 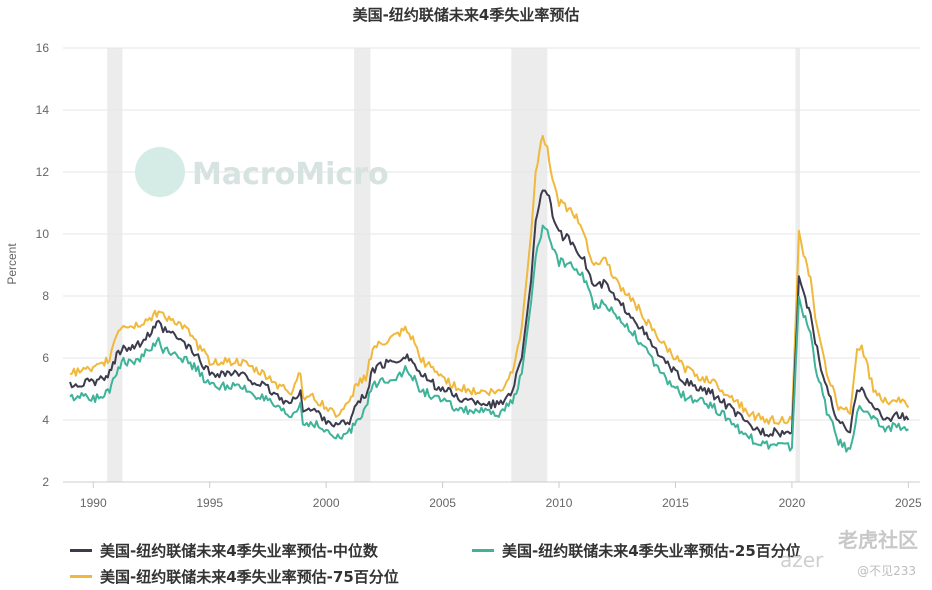 I want to click on x-axis: 1990 1995 2000 2005 2010 2015 2020 2025, so click(x=492, y=495).